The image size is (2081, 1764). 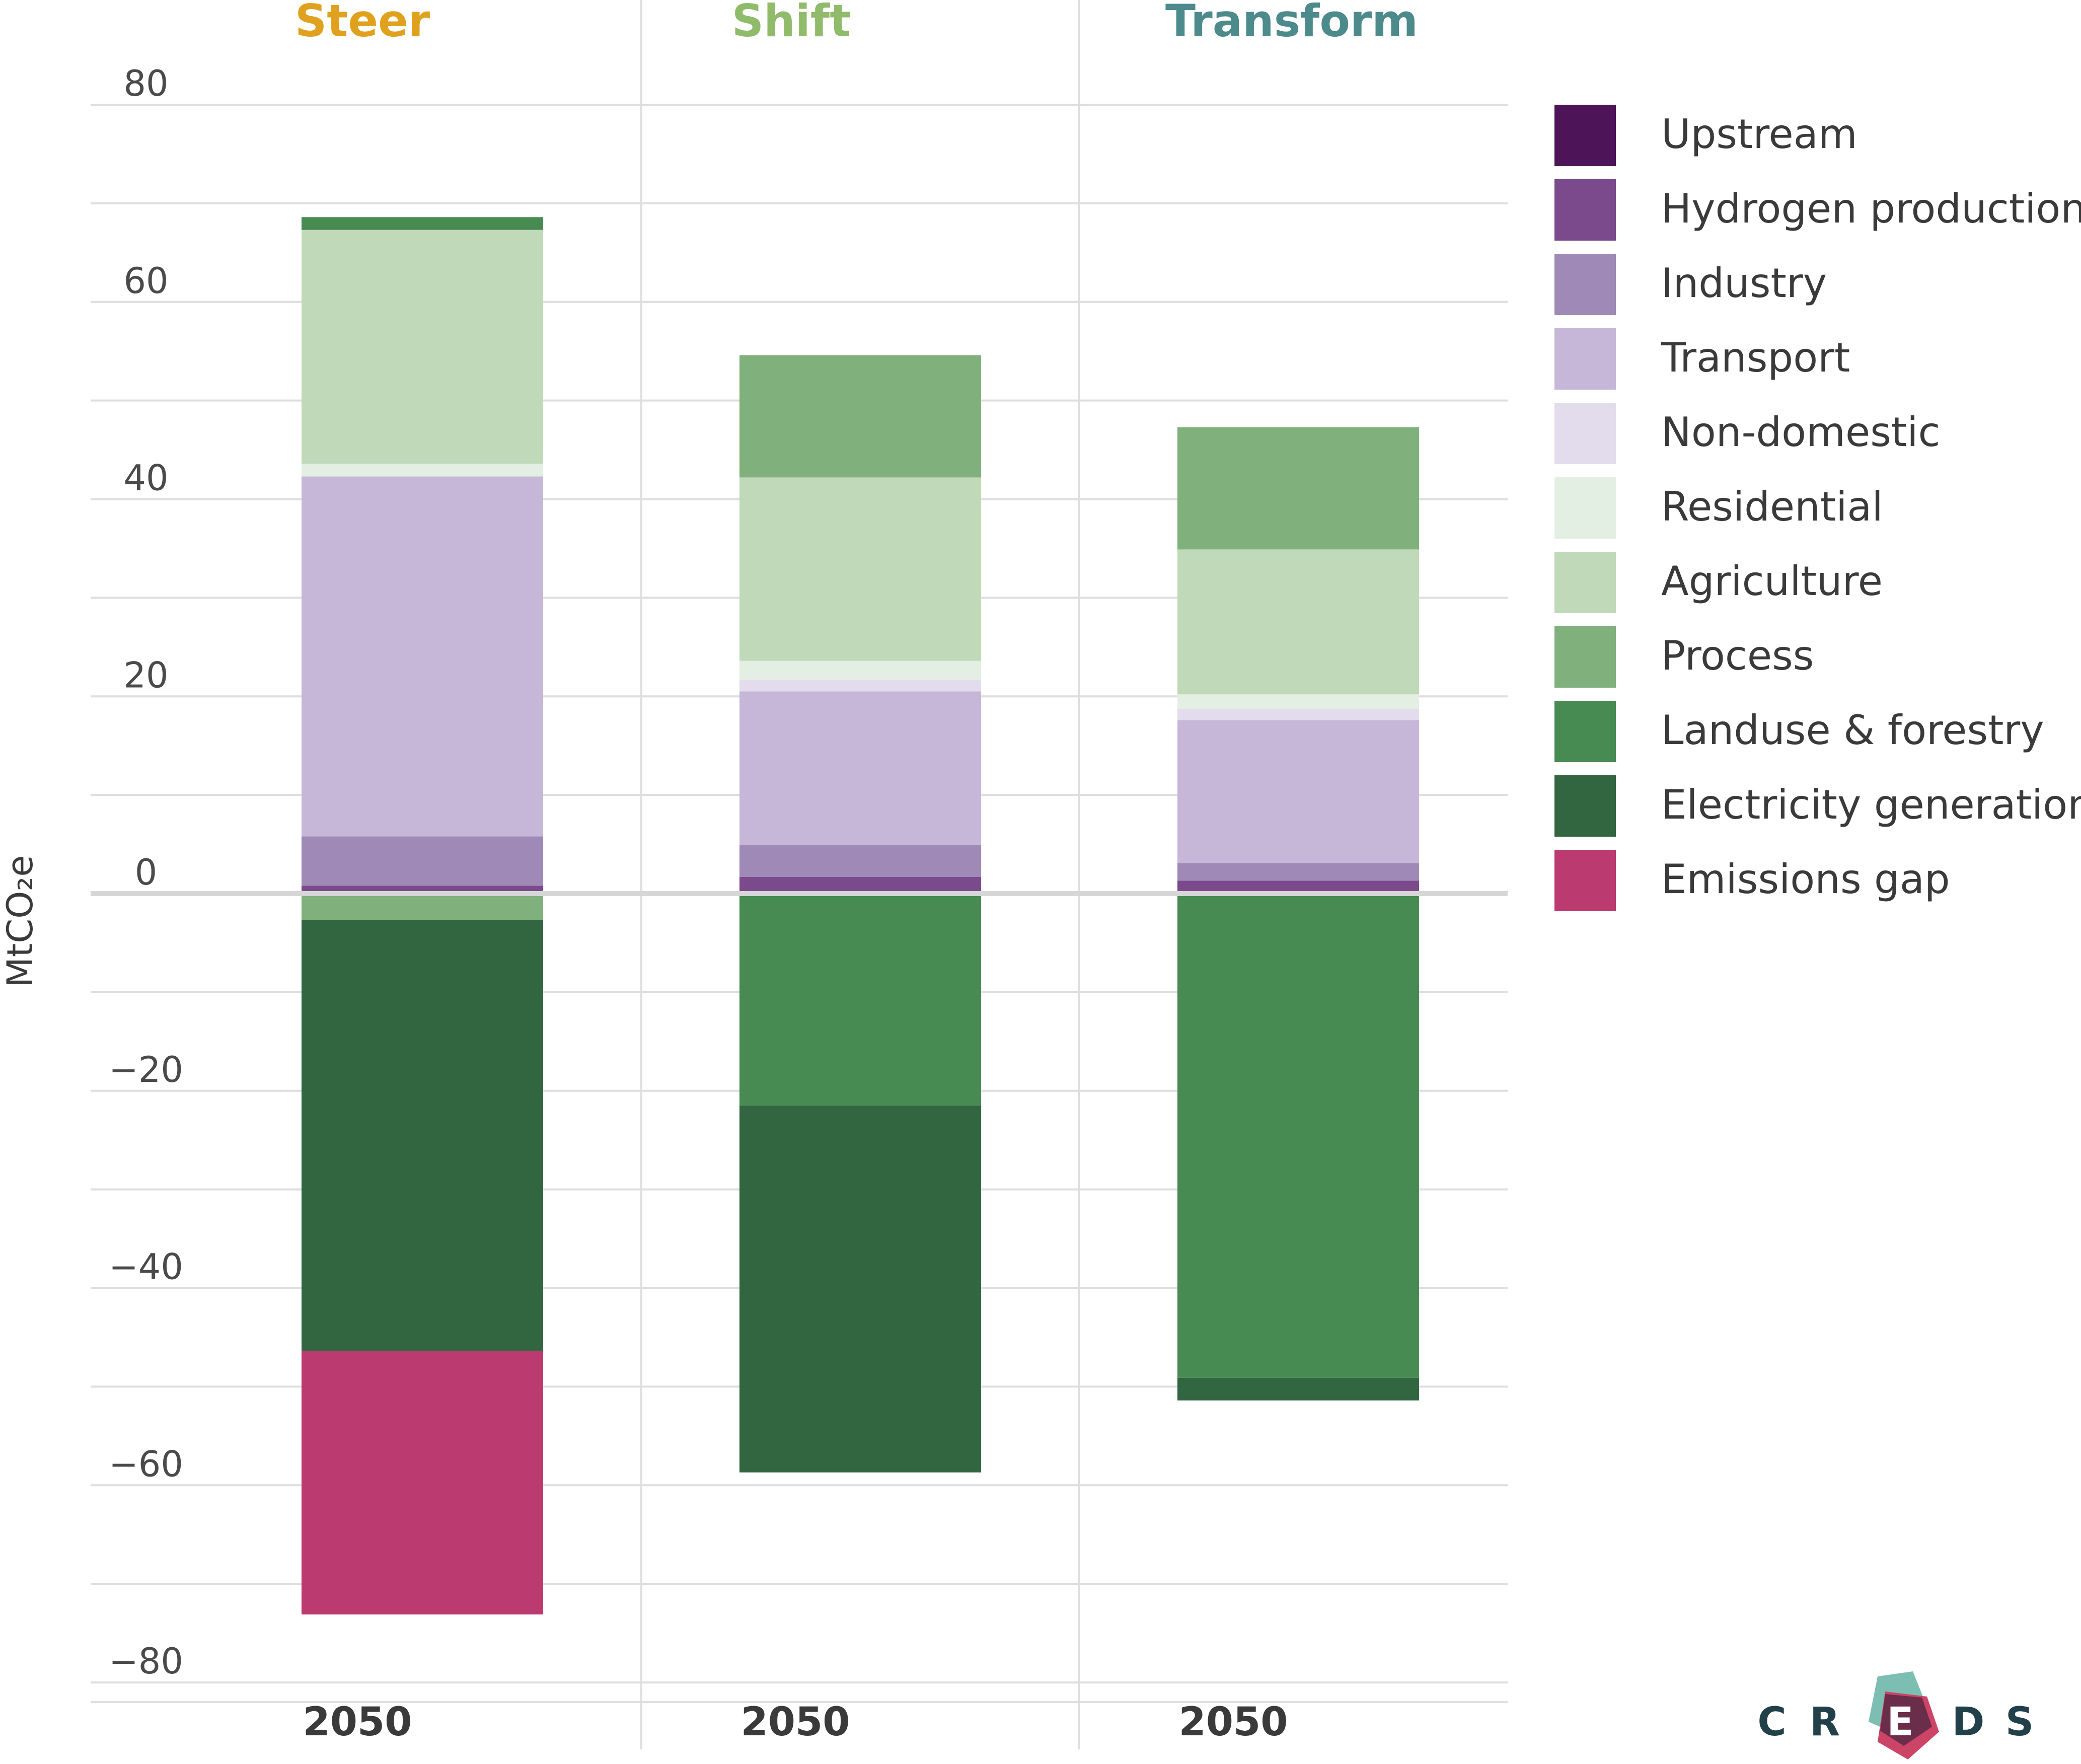 What do you see at coordinates (1759, 134) in the screenshot?
I see `legend-label: Upstream` at bounding box center [1759, 134].